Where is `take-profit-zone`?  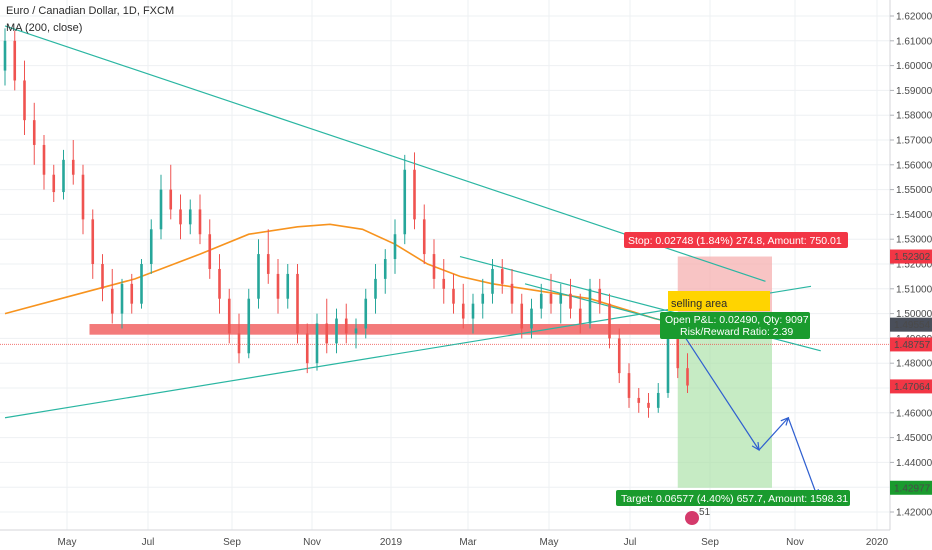 take-profit-zone is located at coordinates (724, 406).